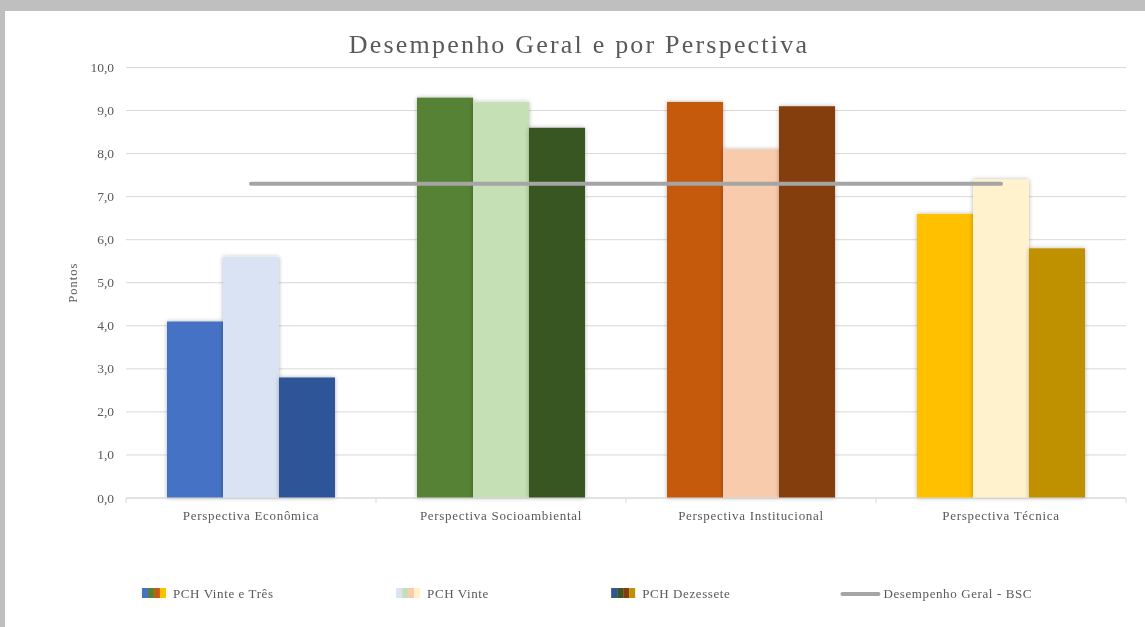 Image resolution: width=1145 pixels, height=627 pixels. What do you see at coordinates (501, 515) in the screenshot?
I see `x-tick-label: Perspectiva Socioambiental` at bounding box center [501, 515].